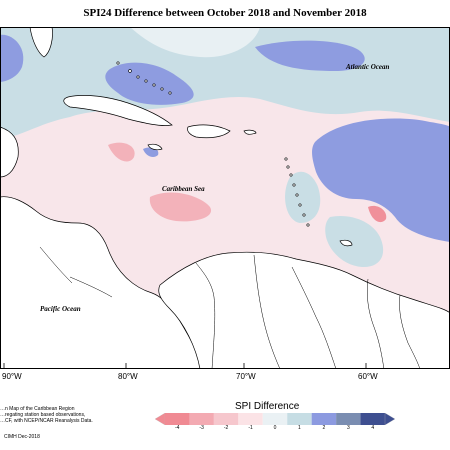 This screenshot has width=450, height=450. I want to click on yucatan-land, so click(9, 152).